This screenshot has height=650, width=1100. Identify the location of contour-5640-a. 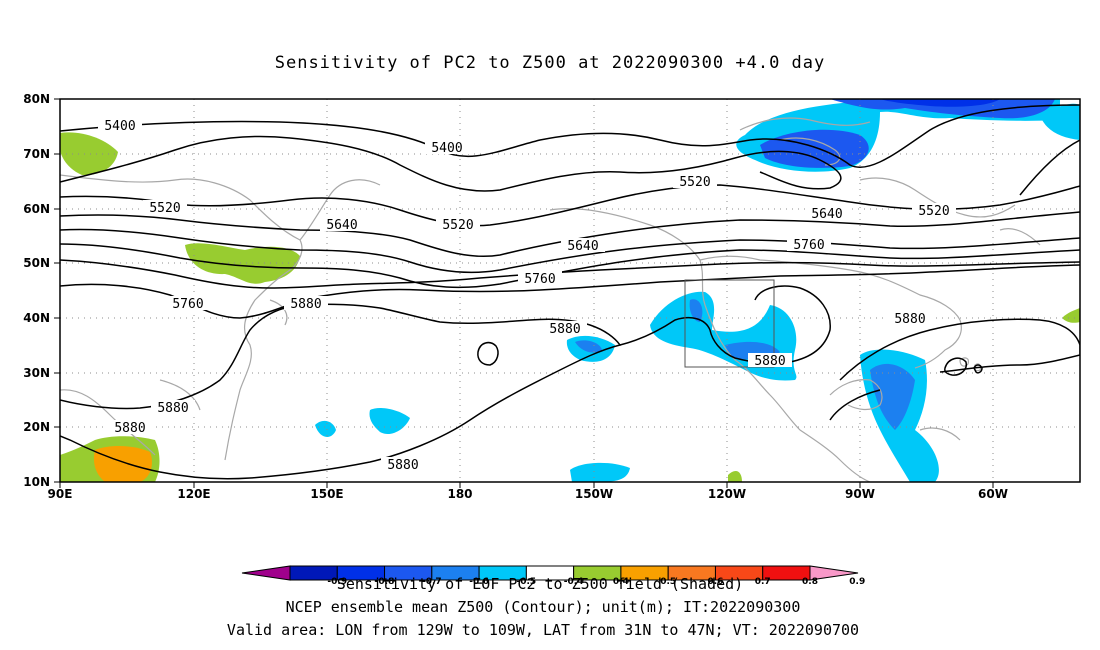
(570, 251).